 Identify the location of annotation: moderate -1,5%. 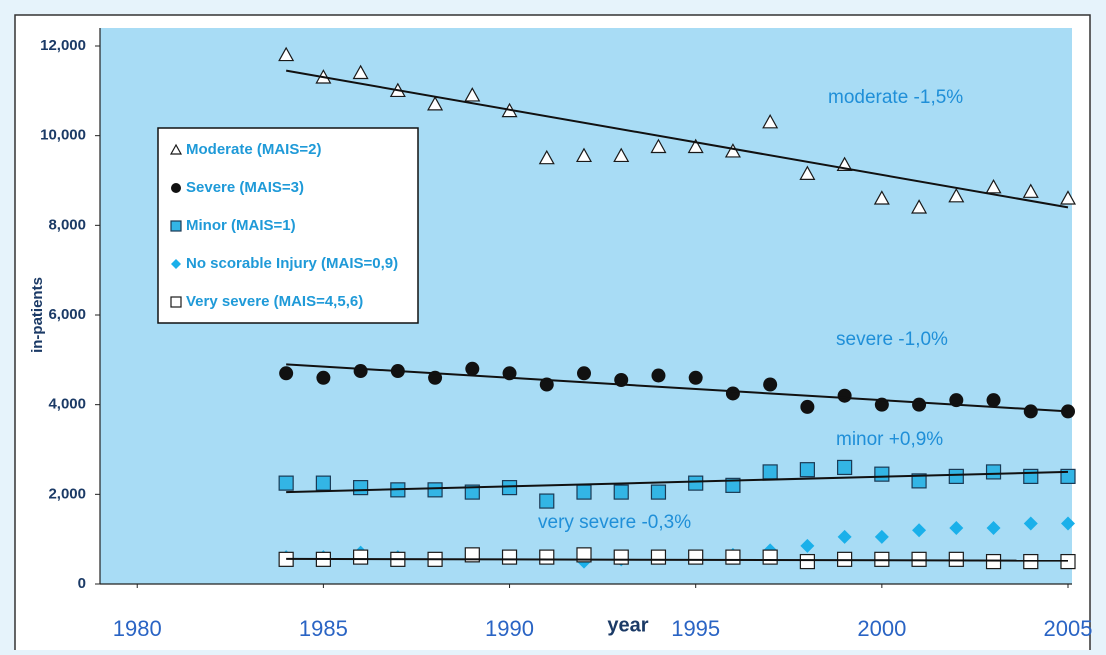
(895, 97).